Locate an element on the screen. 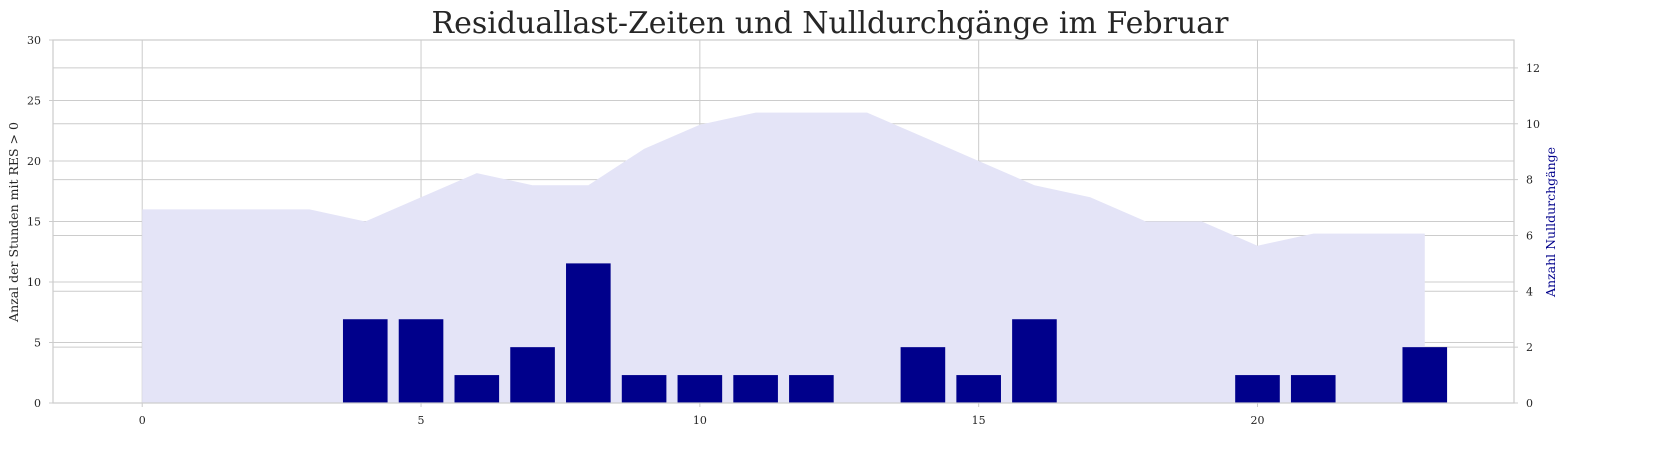 Image resolution: width=1661 pixels, height=466 pixels. left-y-tick-label: 15 is located at coordinates (34, 222).